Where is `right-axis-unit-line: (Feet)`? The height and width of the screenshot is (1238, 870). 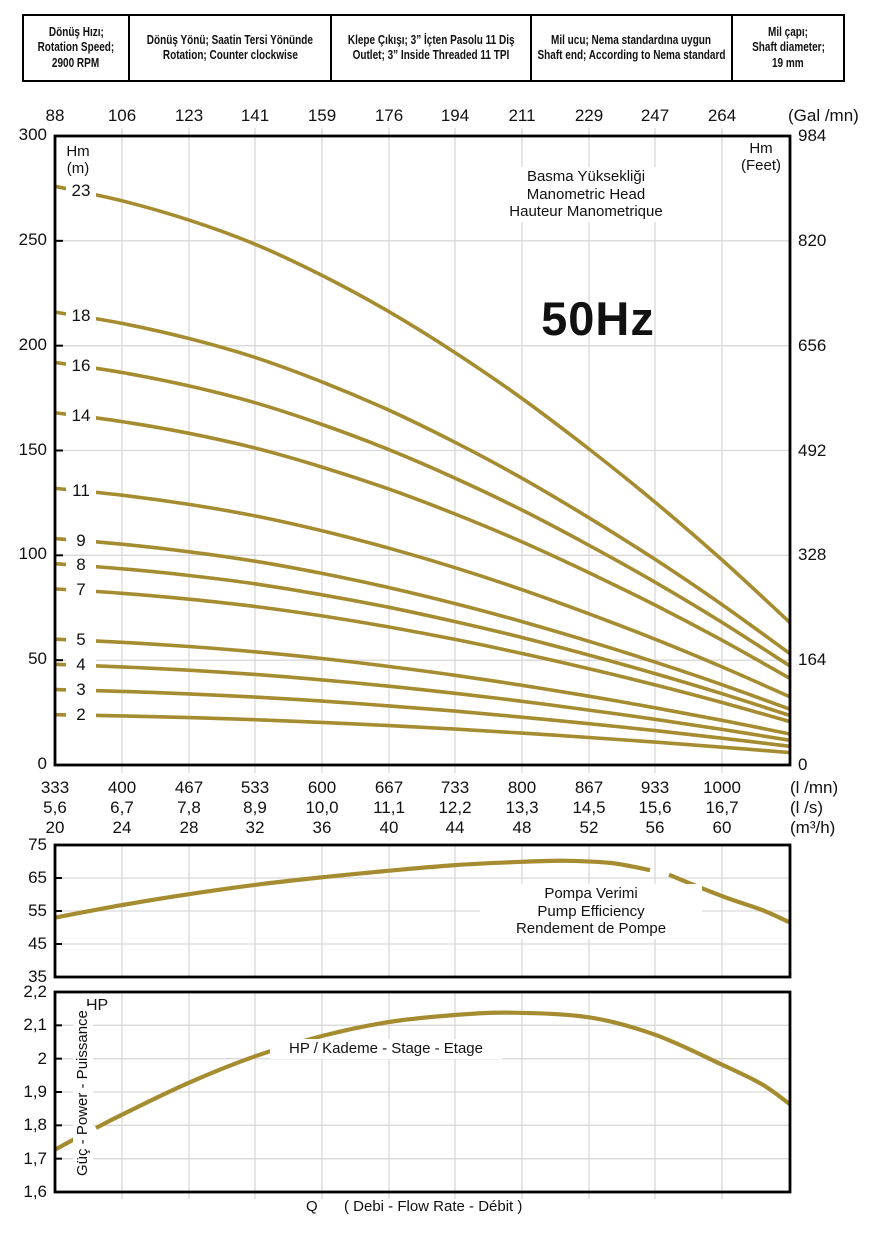 right-axis-unit-line: (Feet) is located at coordinates (760, 165).